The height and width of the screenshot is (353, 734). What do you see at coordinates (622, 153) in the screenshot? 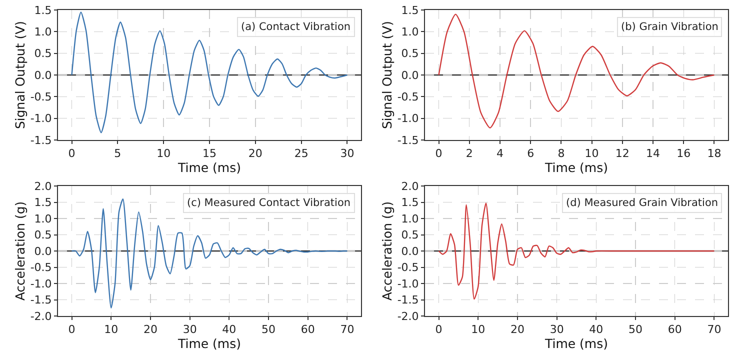
I see `x-tick-label: 12` at bounding box center [622, 153].